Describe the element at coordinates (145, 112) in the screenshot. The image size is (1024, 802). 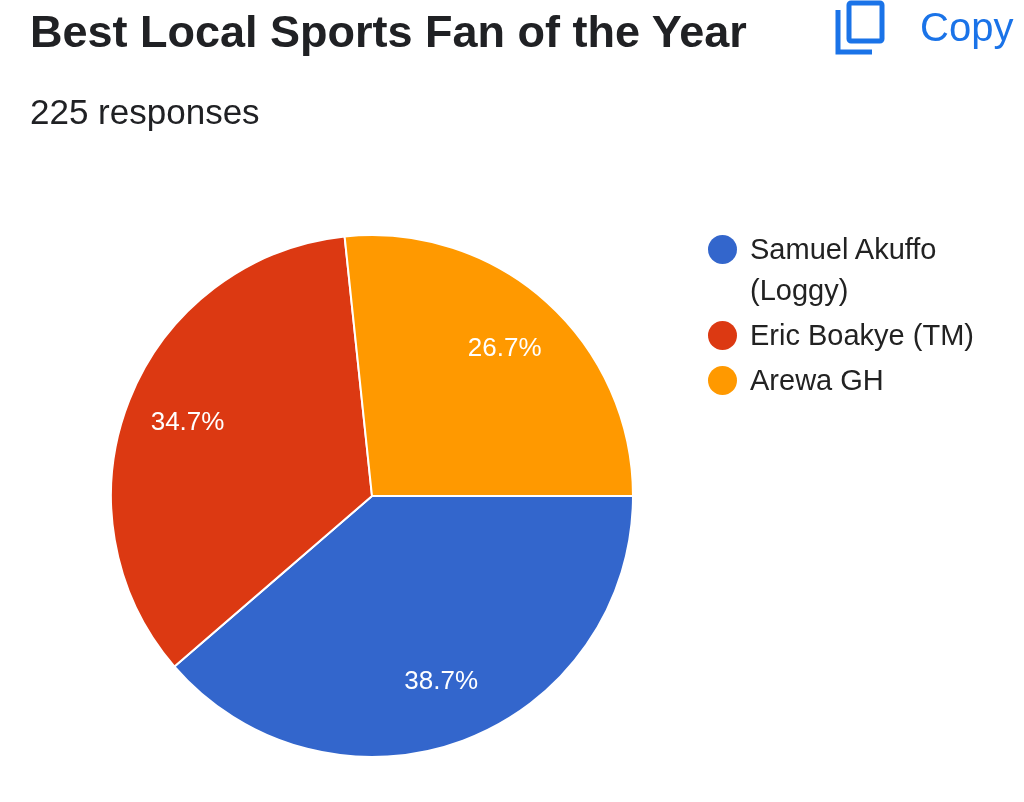
I see `chart-subtitle: 225 responses` at that location.